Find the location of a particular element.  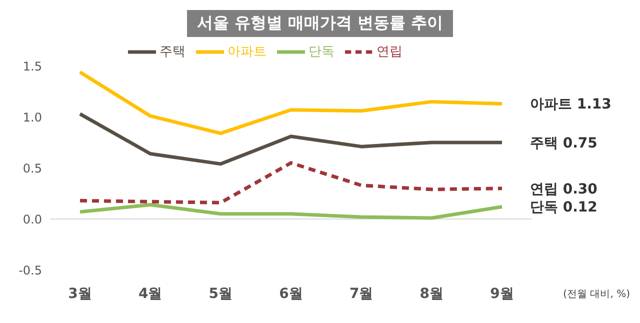

x-tick-label: 5월 is located at coordinates (220, 294).